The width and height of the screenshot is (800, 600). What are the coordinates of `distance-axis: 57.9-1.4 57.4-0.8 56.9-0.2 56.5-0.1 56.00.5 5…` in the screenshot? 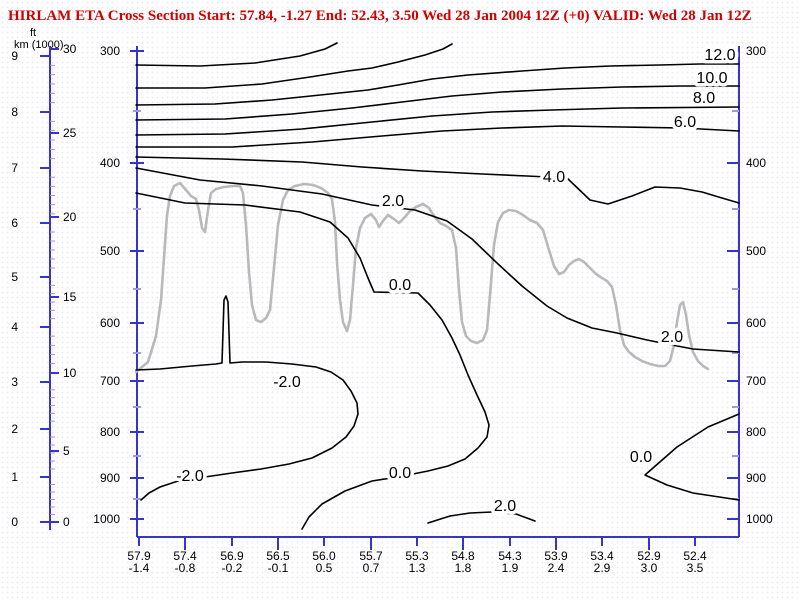 It's located at (433, 555).